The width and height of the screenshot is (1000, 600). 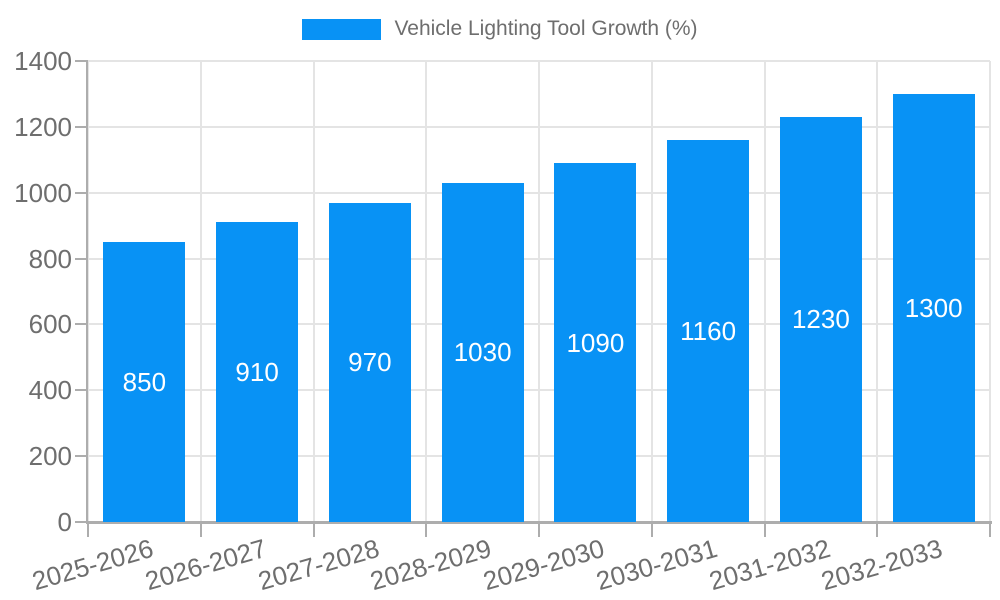 I want to click on y-tick-label: 0, so click(x=64, y=522).